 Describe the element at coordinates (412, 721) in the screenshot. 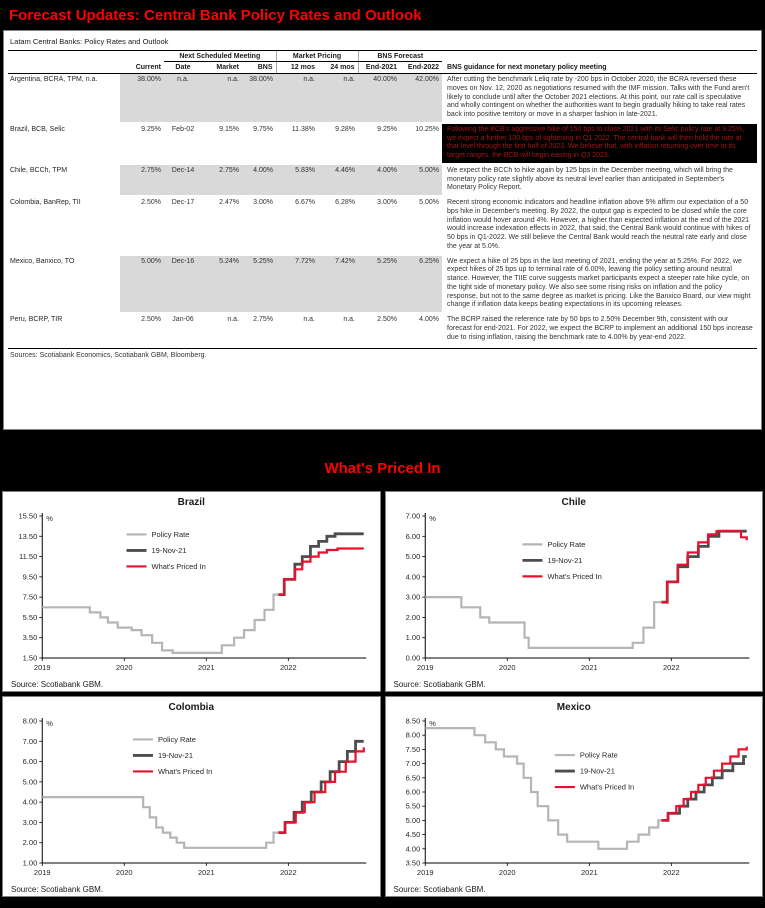

I see `svg-text: 8.50` at that location.